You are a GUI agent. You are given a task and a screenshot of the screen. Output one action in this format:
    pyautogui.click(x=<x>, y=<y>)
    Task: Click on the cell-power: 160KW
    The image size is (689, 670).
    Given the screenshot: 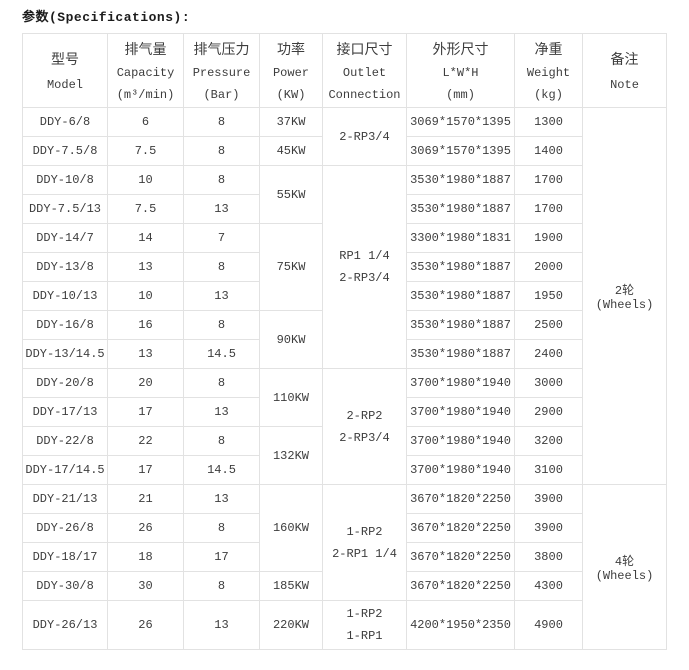 What is the action you would take?
    pyautogui.click(x=291, y=528)
    